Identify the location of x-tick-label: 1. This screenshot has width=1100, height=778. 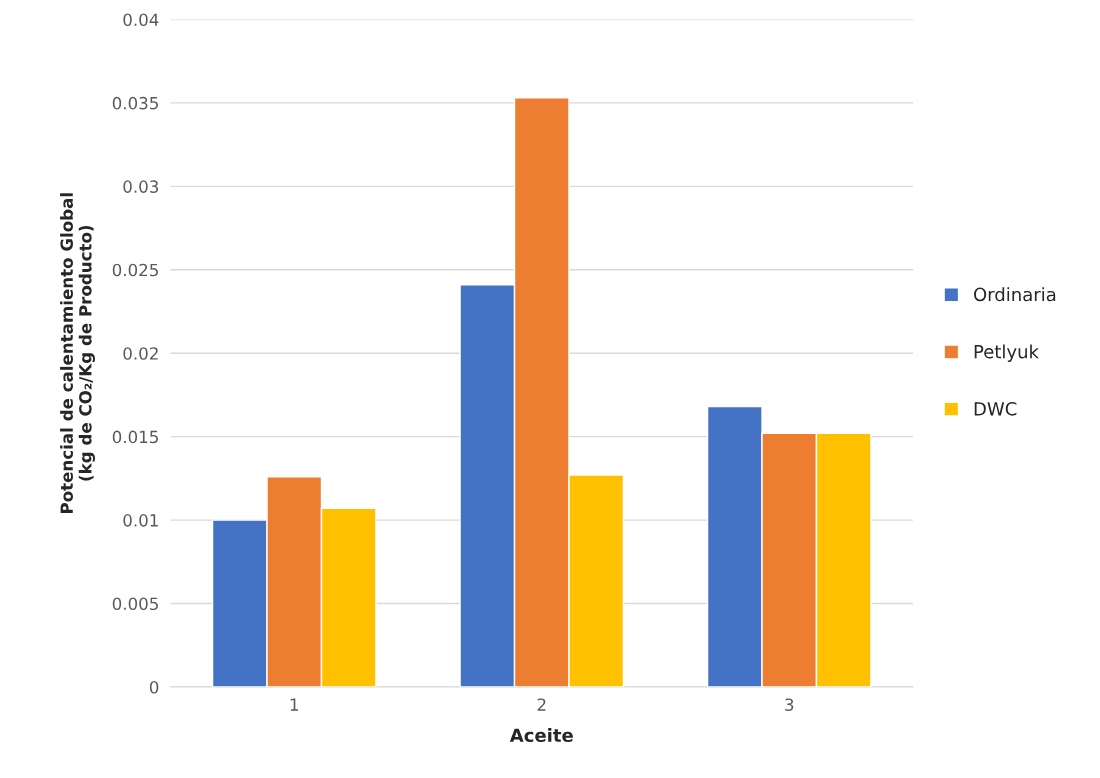
(294, 704).